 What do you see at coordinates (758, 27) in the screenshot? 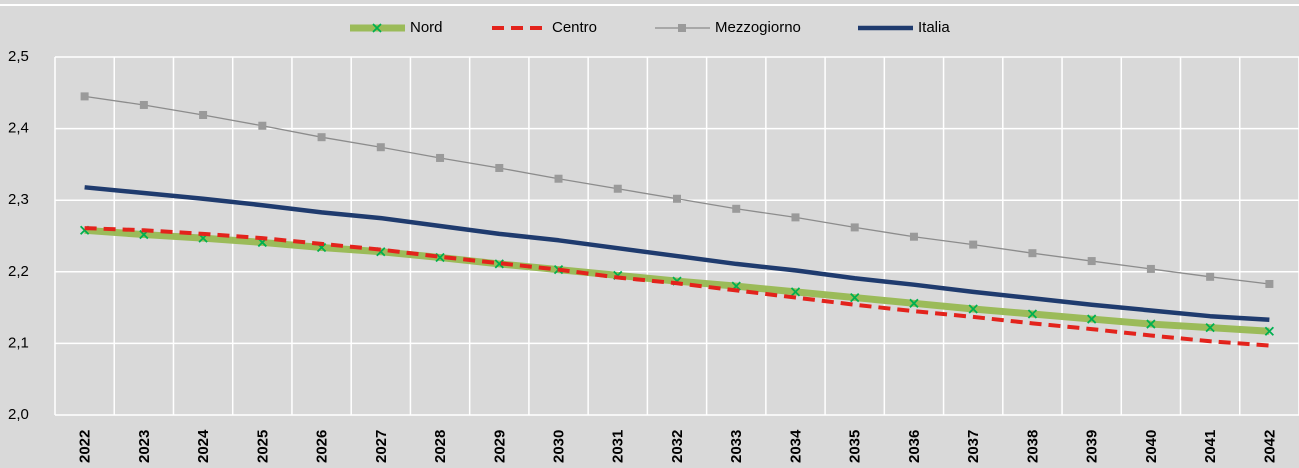
I see `legend-label: Mezzogiorno` at bounding box center [758, 27].